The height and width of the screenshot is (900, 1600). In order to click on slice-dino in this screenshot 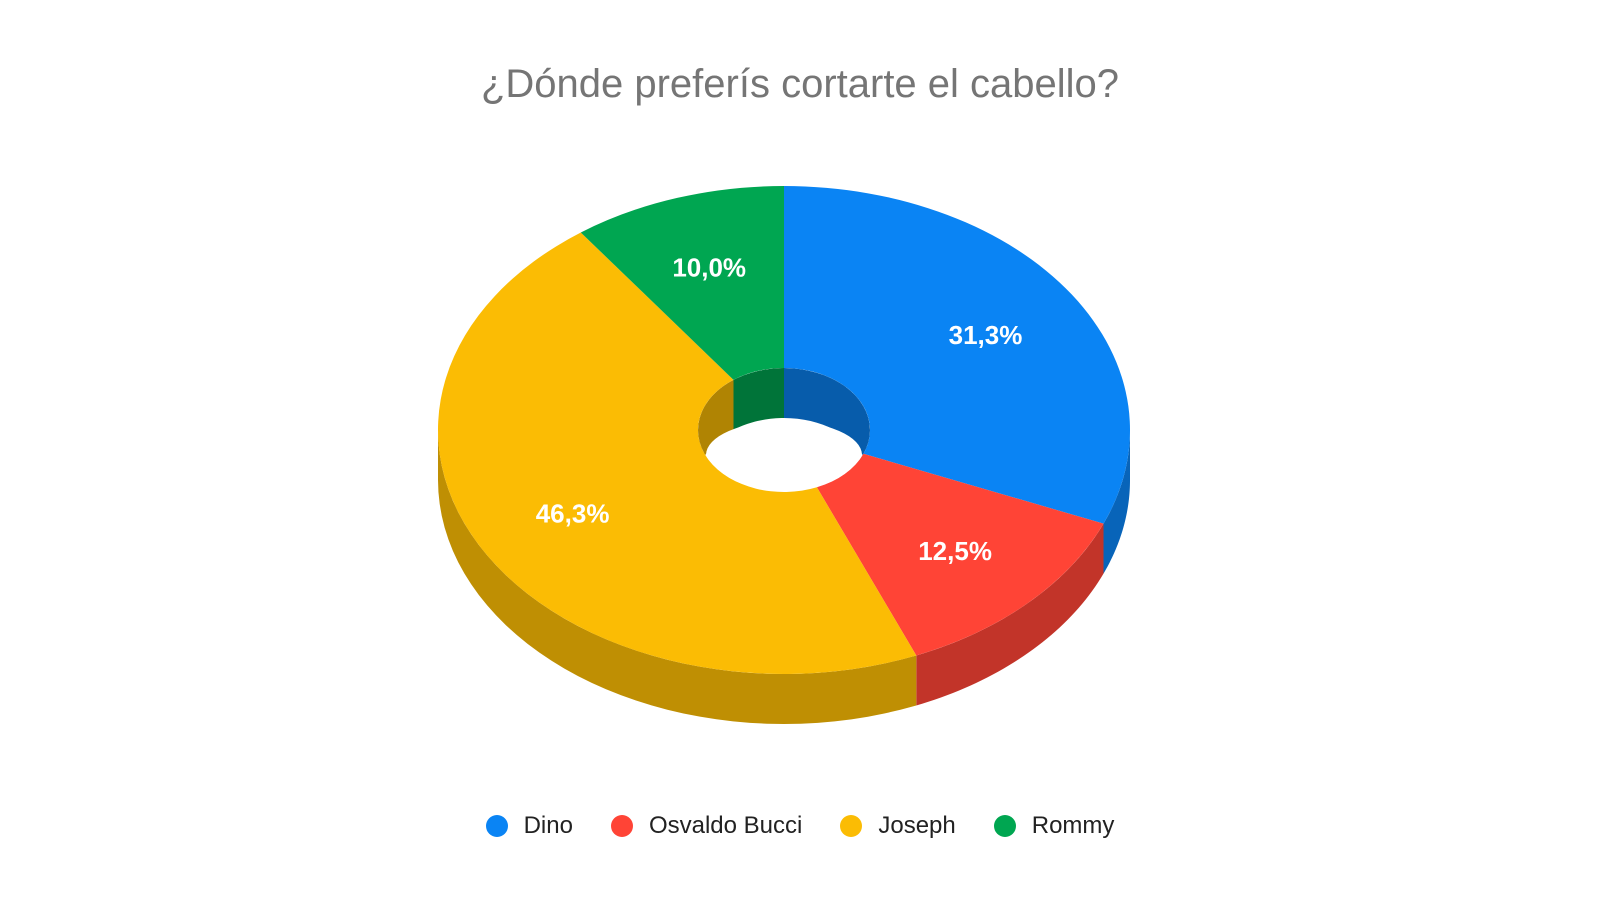, I will do `click(957, 355)`.